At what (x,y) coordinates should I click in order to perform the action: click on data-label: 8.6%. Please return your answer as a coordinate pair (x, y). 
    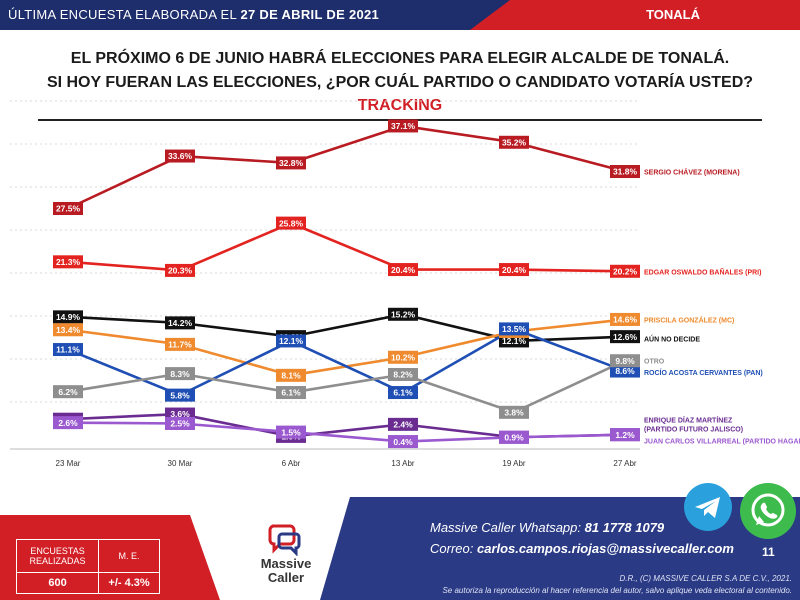
    Looking at the image, I should click on (625, 371).